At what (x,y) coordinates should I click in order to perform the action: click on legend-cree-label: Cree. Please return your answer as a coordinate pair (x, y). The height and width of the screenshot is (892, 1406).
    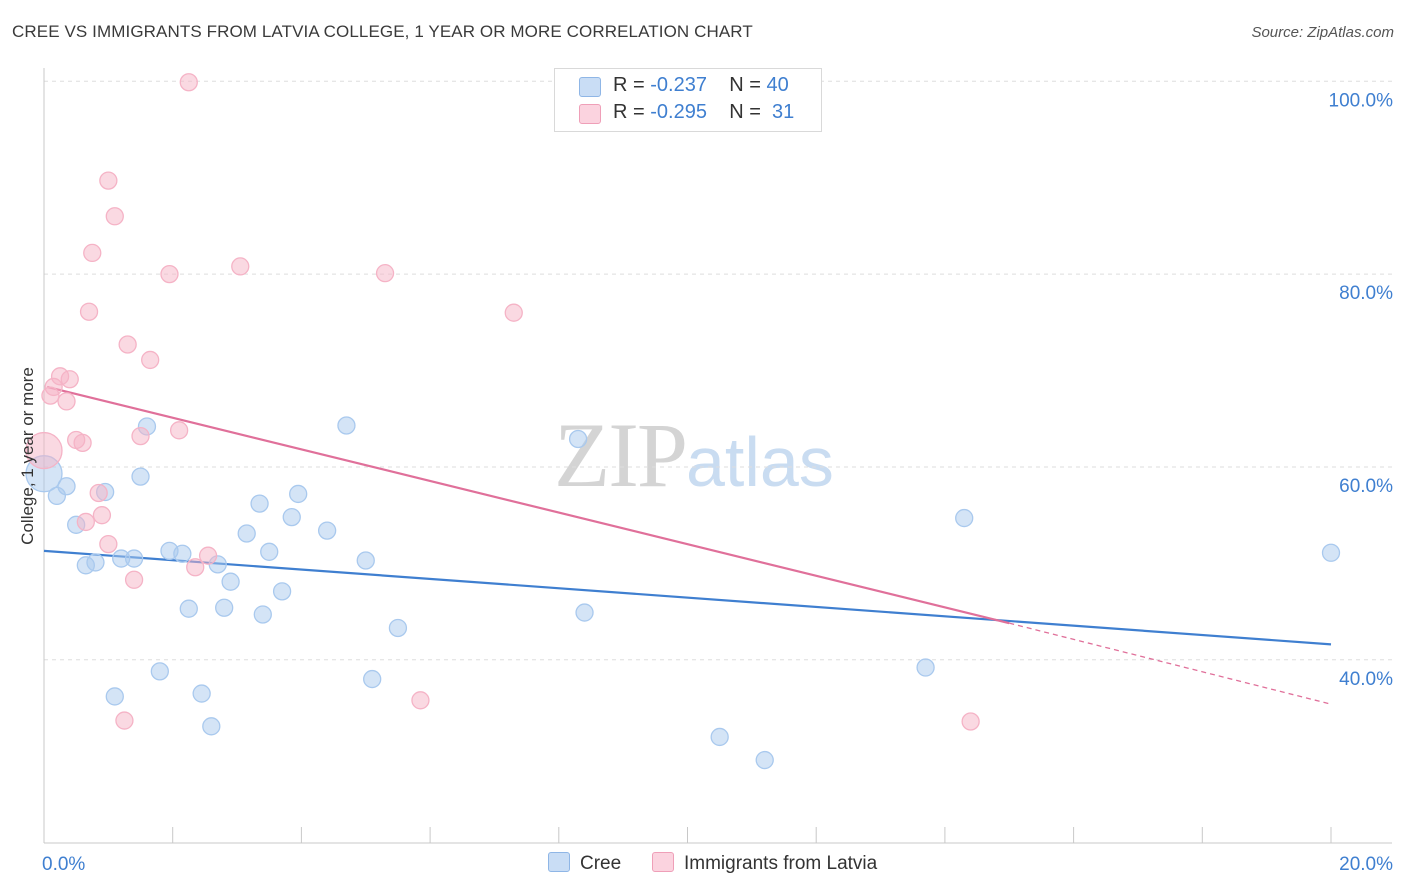
    Looking at the image, I should click on (601, 863).